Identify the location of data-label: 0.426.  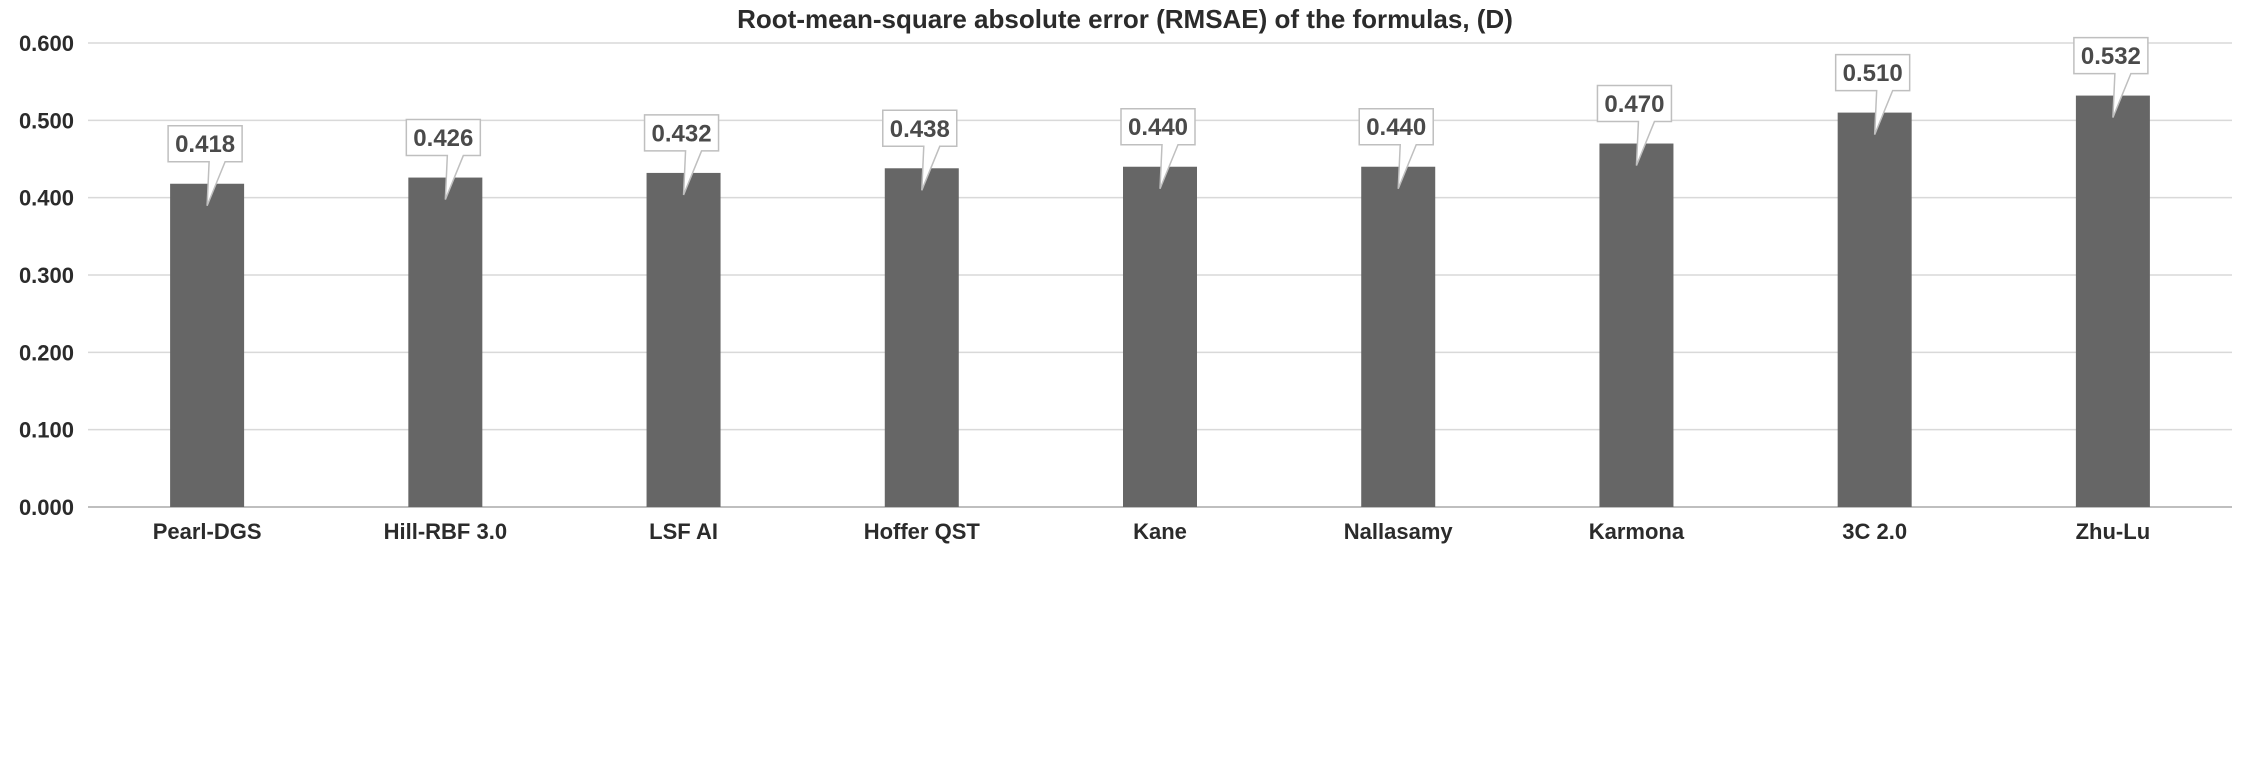
(443, 138).